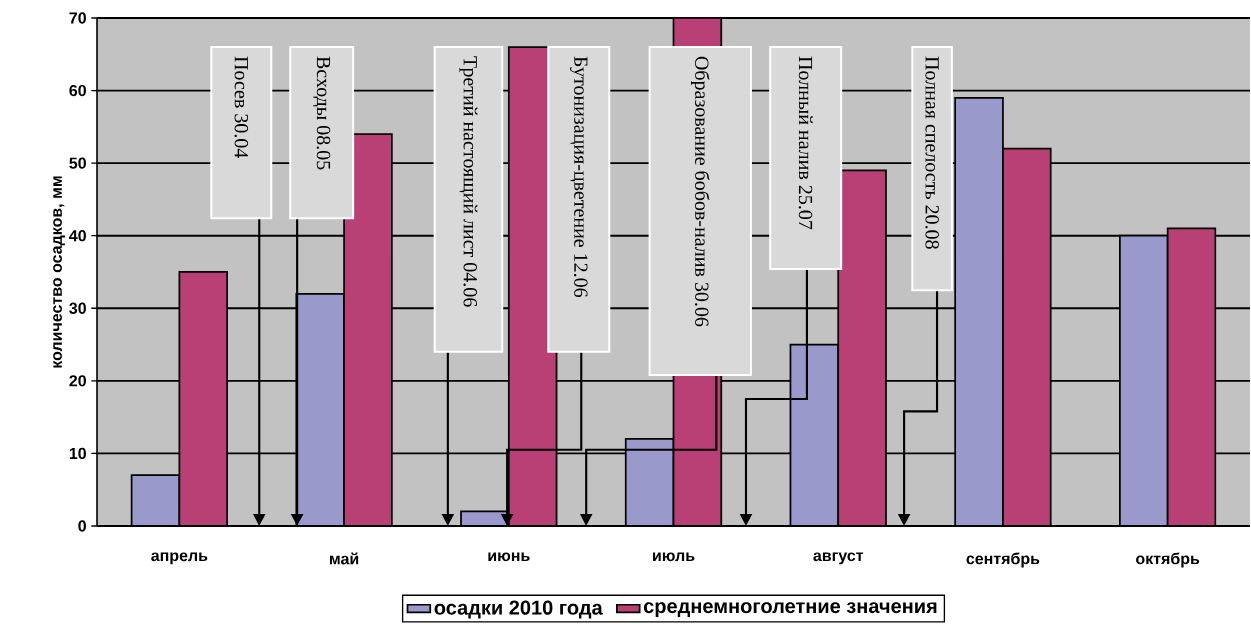 The width and height of the screenshot is (1251, 641). I want to click on annotation: Бутонизация-цветение 12.06, so click(579, 177).